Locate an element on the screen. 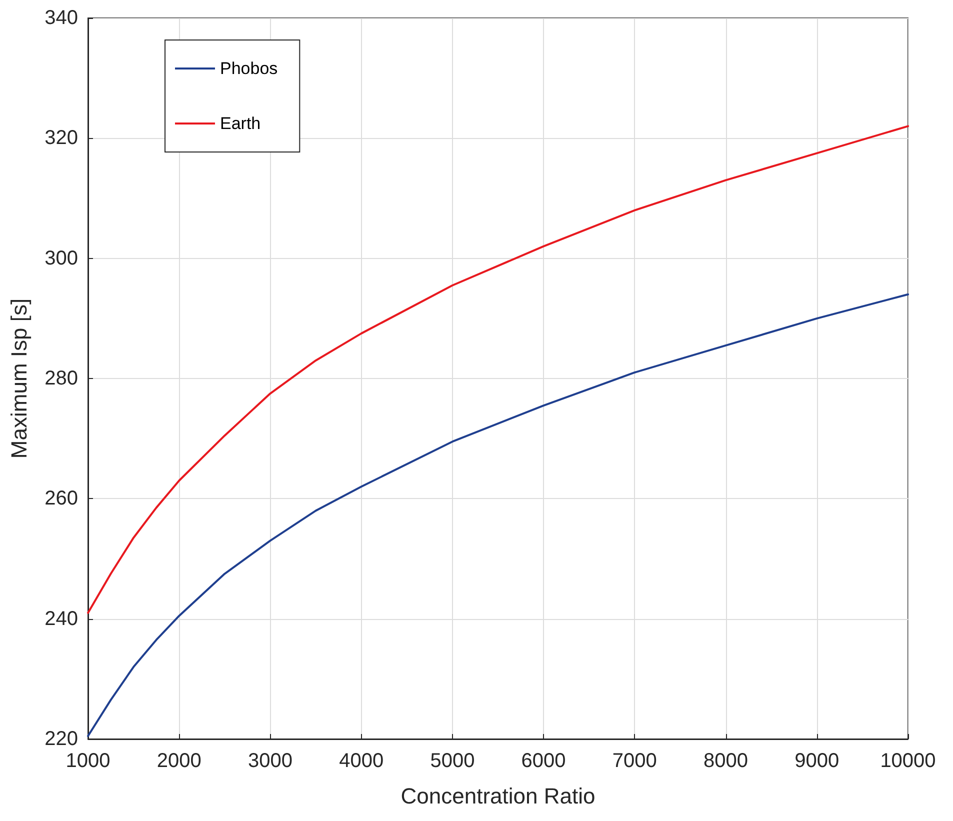 The width and height of the screenshot is (953, 821). y-tick-label: 320 is located at coordinates (61, 138).